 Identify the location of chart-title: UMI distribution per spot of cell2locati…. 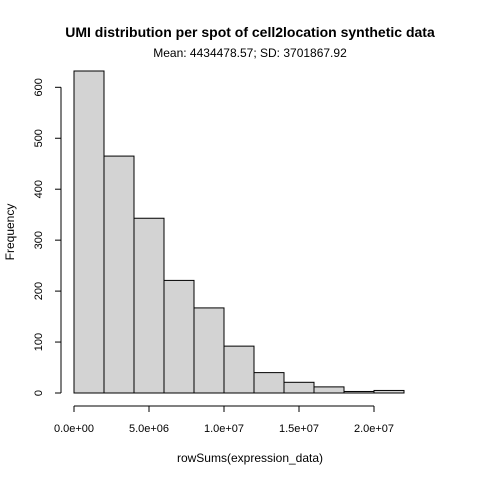
(250, 32).